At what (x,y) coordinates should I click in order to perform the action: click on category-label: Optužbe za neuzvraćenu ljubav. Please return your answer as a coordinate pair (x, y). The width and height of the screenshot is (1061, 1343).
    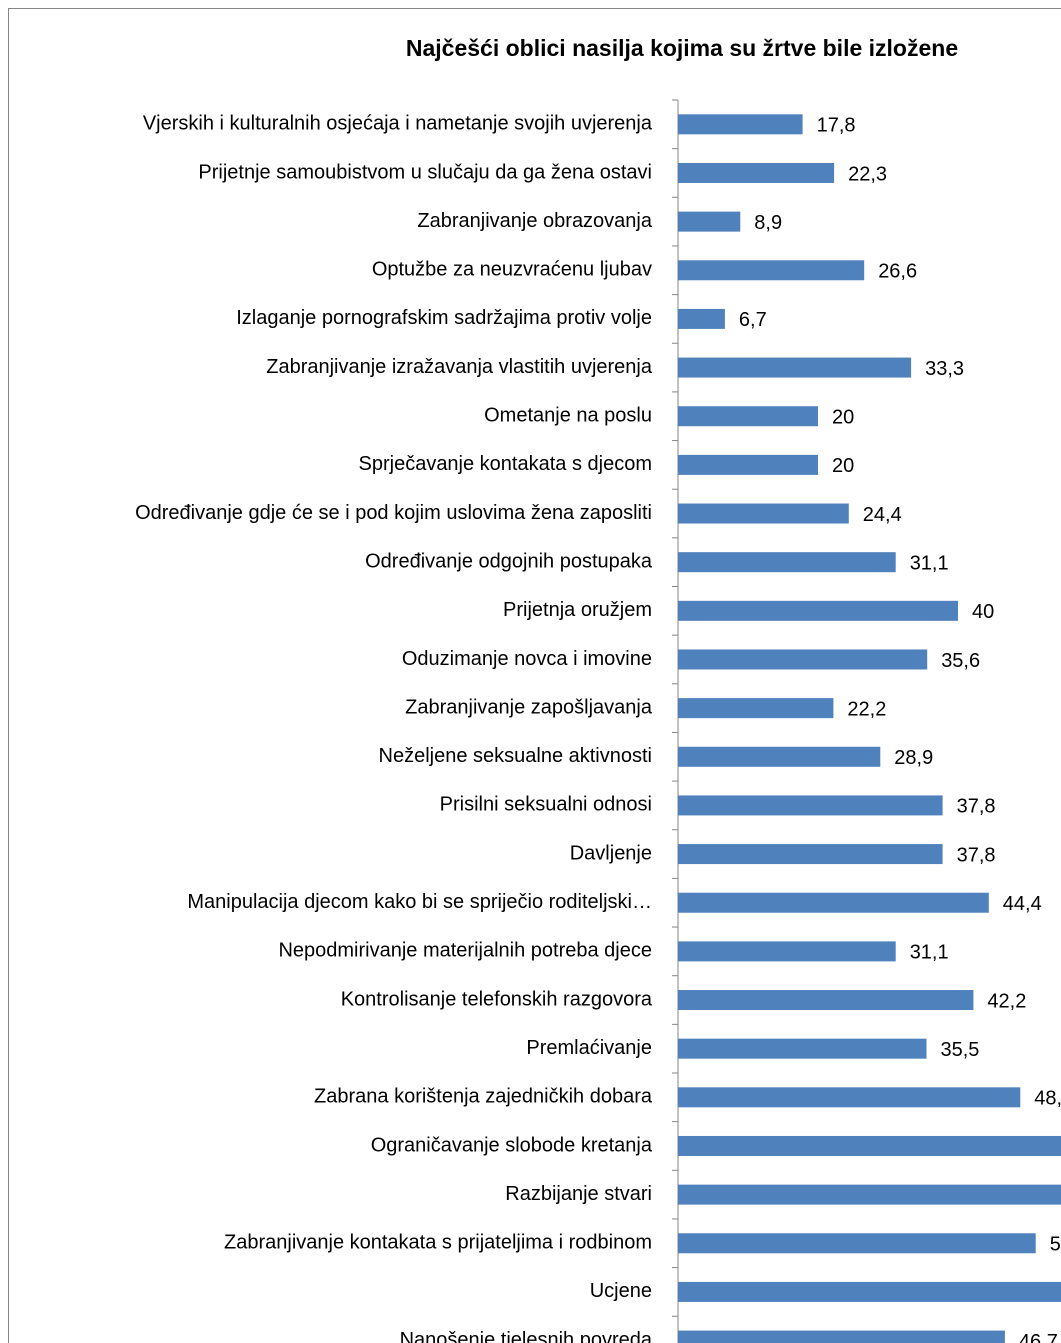
    Looking at the image, I should click on (512, 270).